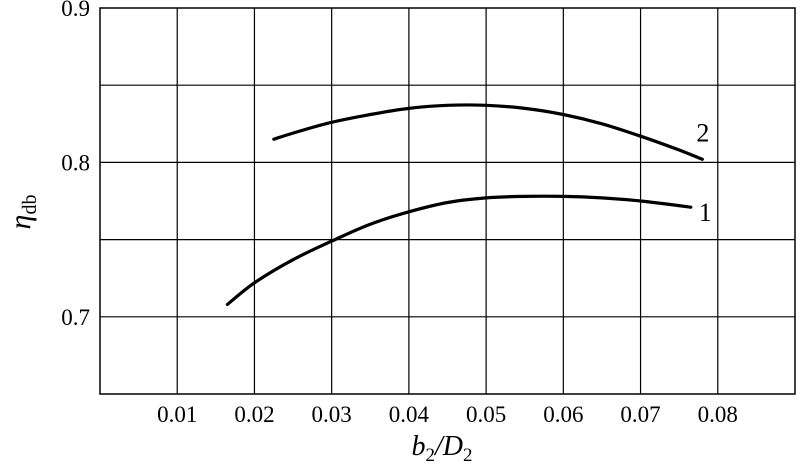 This screenshot has height=466, width=807. What do you see at coordinates (640, 414) in the screenshot?
I see `x-tick-label: 0.07` at bounding box center [640, 414].